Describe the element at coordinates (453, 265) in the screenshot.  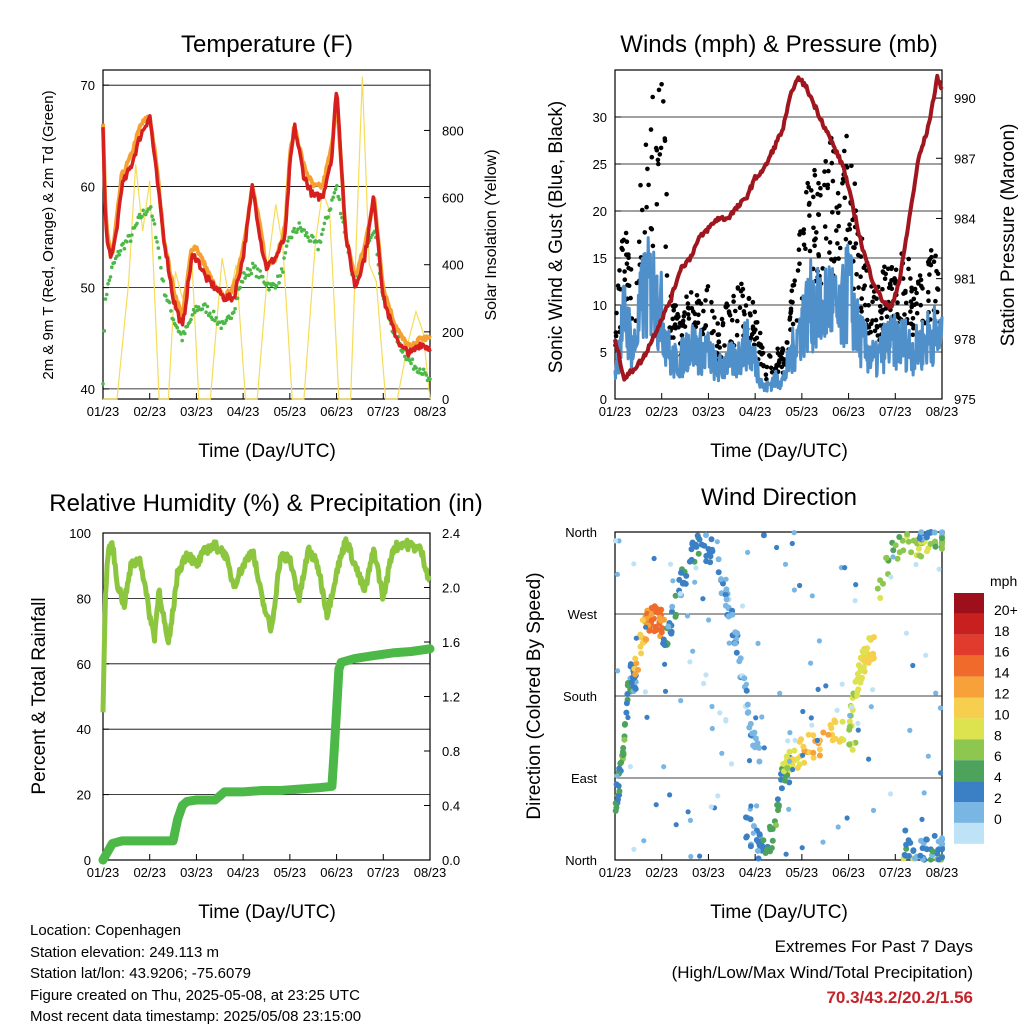
I see `y2-tick-label: 400` at that location.